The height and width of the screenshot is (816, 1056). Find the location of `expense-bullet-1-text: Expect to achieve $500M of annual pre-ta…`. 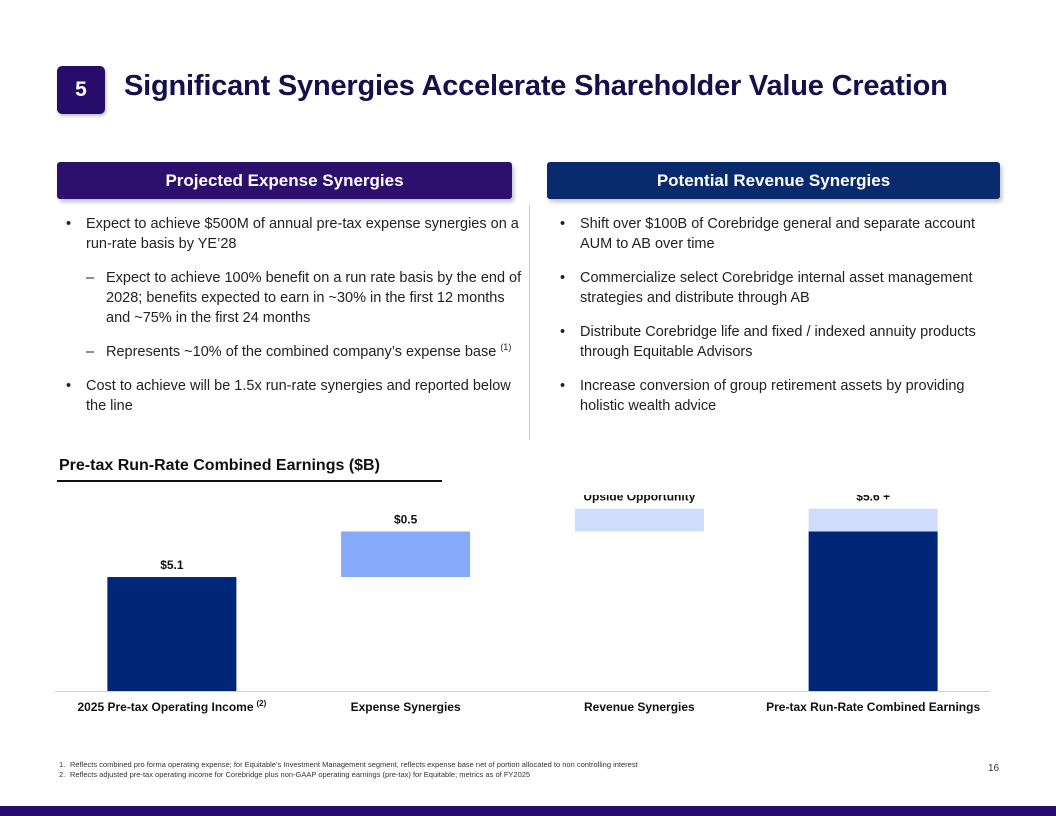

expense-bullet-1-text: Expect to achieve $500M of annual pre-ta… is located at coordinates (302, 234).